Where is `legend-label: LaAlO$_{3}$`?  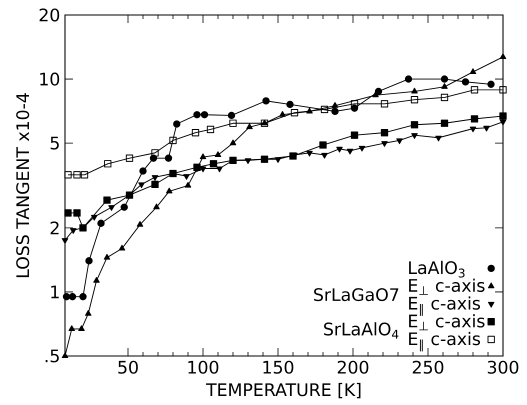
legend-label: LaAlO$_{3}$ is located at coordinates (437, 269).